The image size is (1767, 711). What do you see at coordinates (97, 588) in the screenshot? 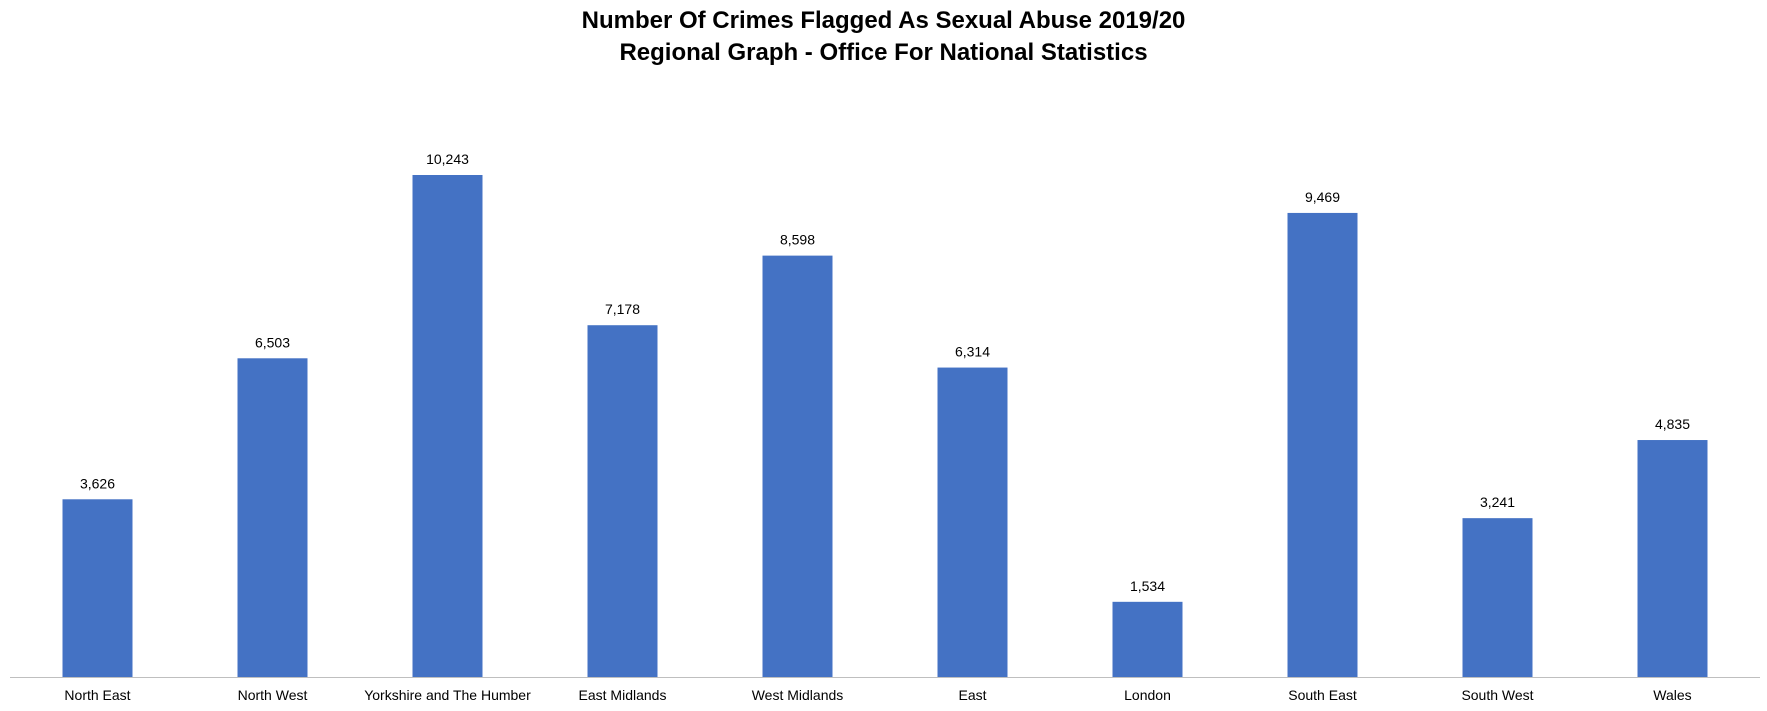
I see `bar-north-east` at bounding box center [97, 588].